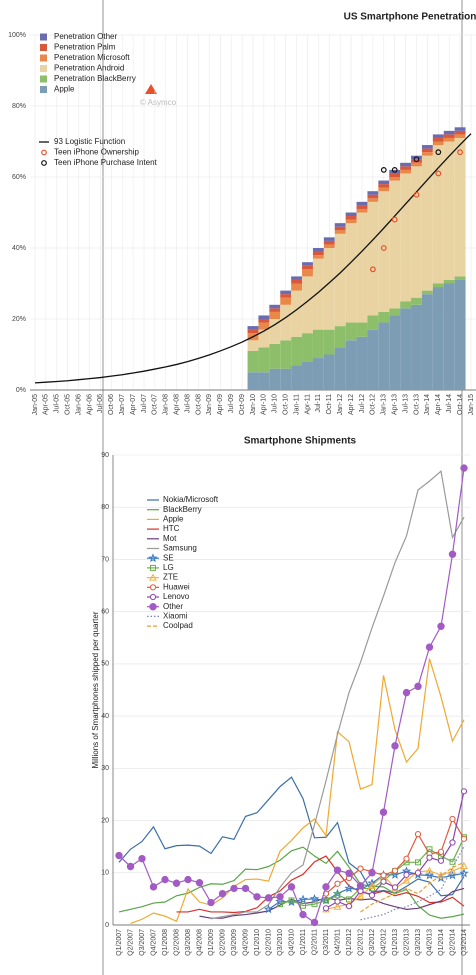  Describe the element at coordinates (177, 404) in the screenshot. I see `x-tick-label: Apr-08` at that location.